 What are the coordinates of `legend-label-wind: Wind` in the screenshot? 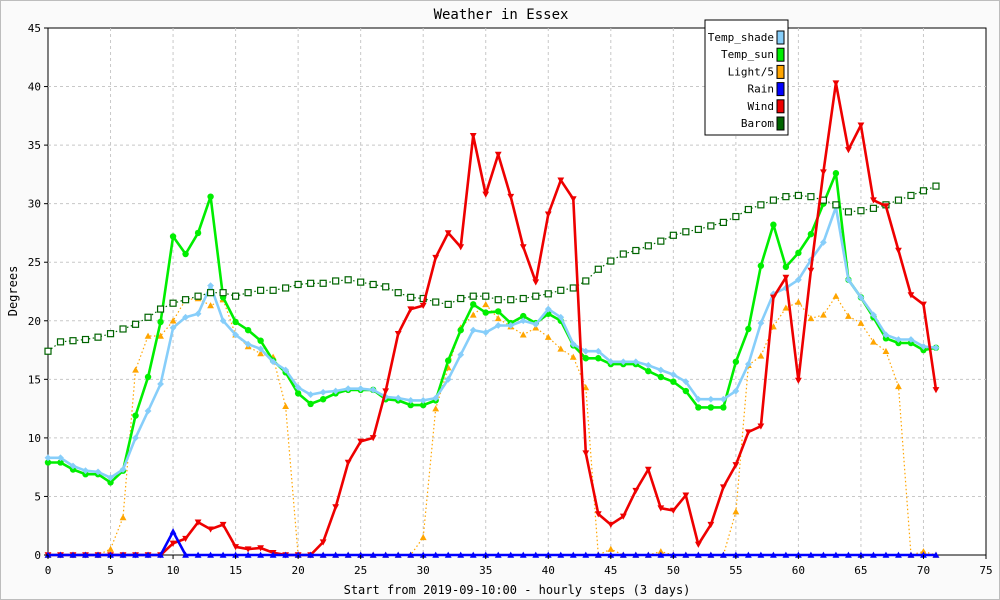 It's located at (761, 106).